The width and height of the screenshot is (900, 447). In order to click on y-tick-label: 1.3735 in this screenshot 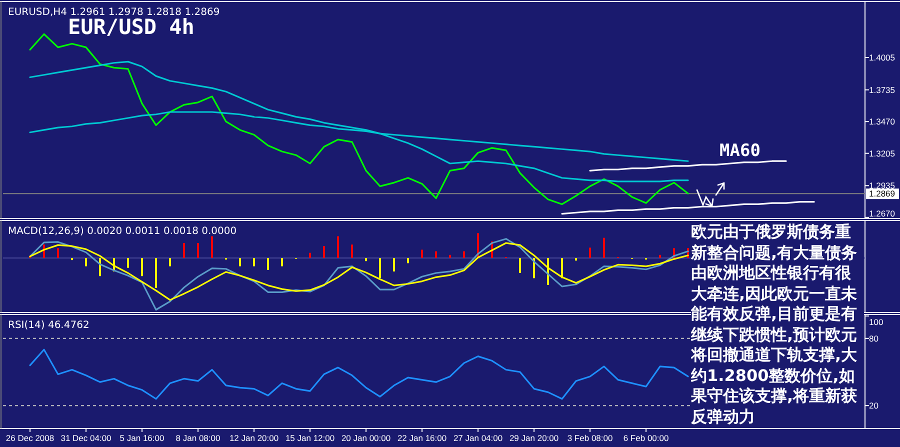, I will do `click(882, 89)`.